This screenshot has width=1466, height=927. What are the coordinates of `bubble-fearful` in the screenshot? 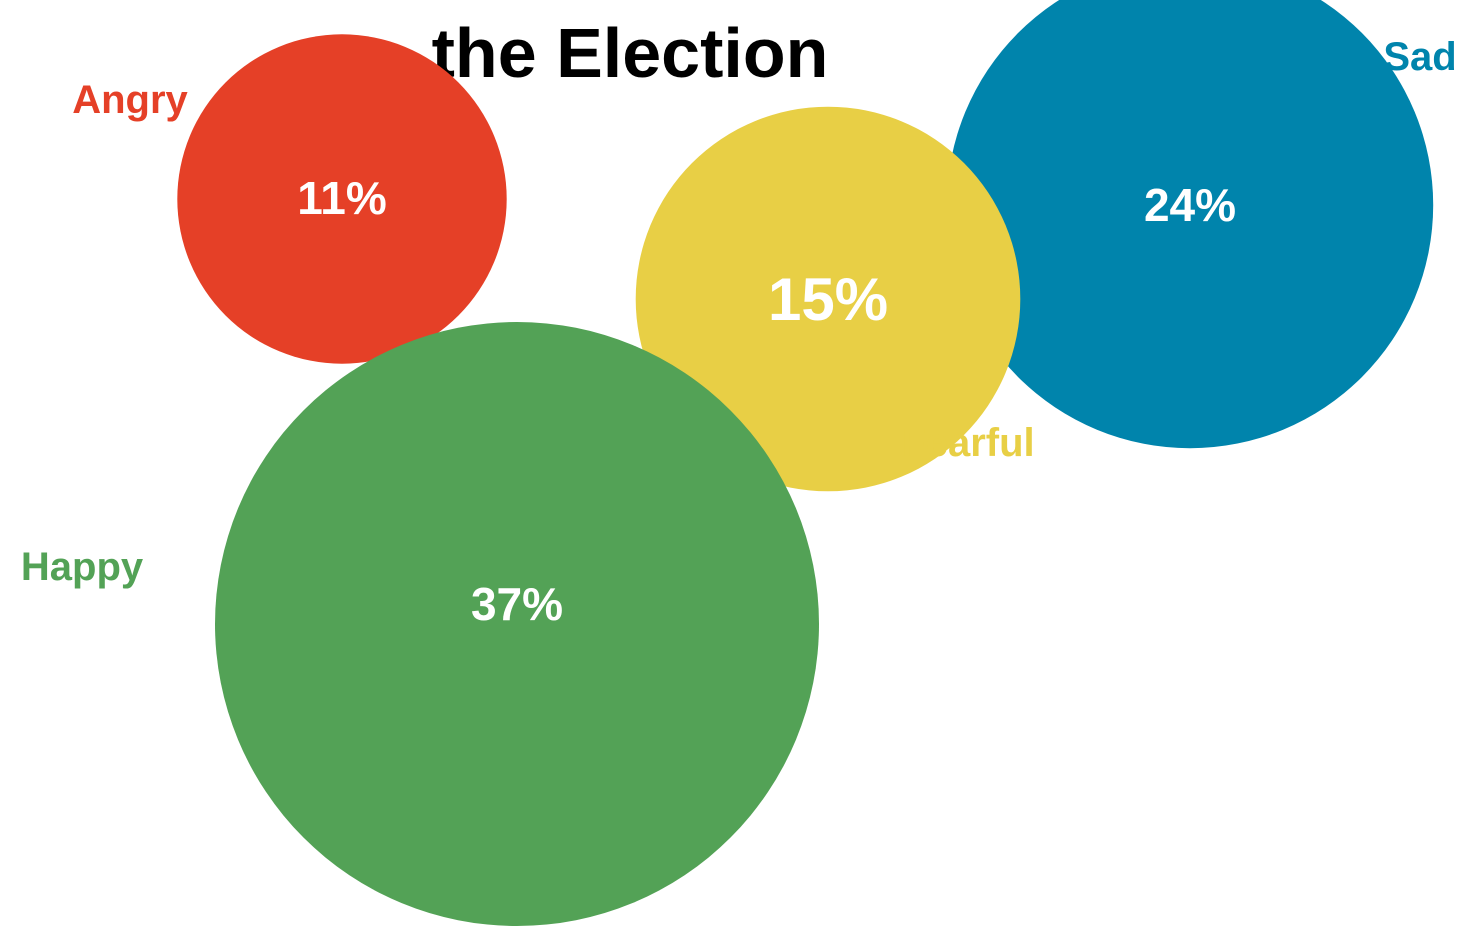 It's located at (828, 299).